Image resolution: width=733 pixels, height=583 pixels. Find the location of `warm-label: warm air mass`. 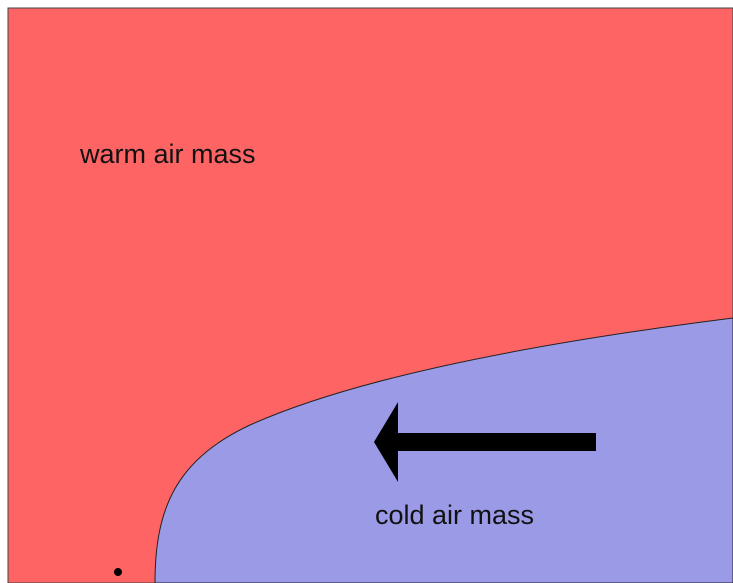

warm-label: warm air mass is located at coordinates (167, 154).